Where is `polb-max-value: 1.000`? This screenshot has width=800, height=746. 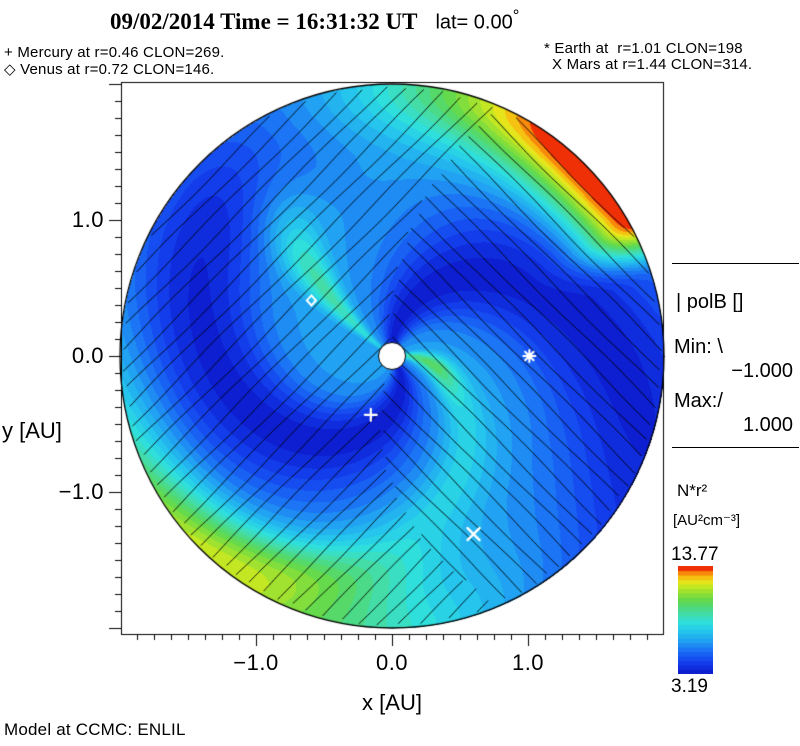
polb-max-value: 1.000 is located at coordinates (767, 425).